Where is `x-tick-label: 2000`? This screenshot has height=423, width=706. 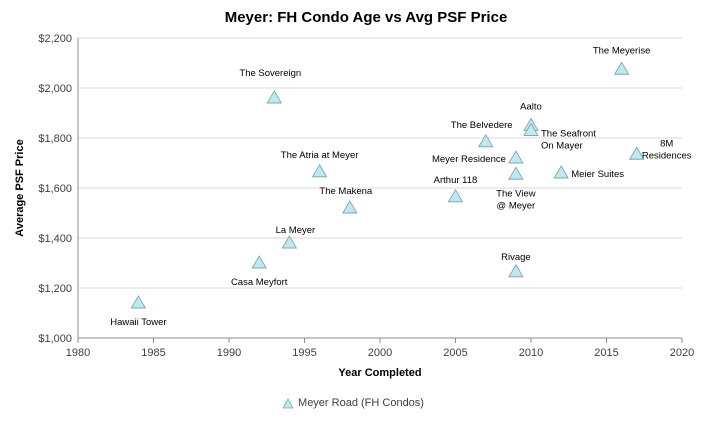
x-tick-label: 2000 is located at coordinates (380, 353).